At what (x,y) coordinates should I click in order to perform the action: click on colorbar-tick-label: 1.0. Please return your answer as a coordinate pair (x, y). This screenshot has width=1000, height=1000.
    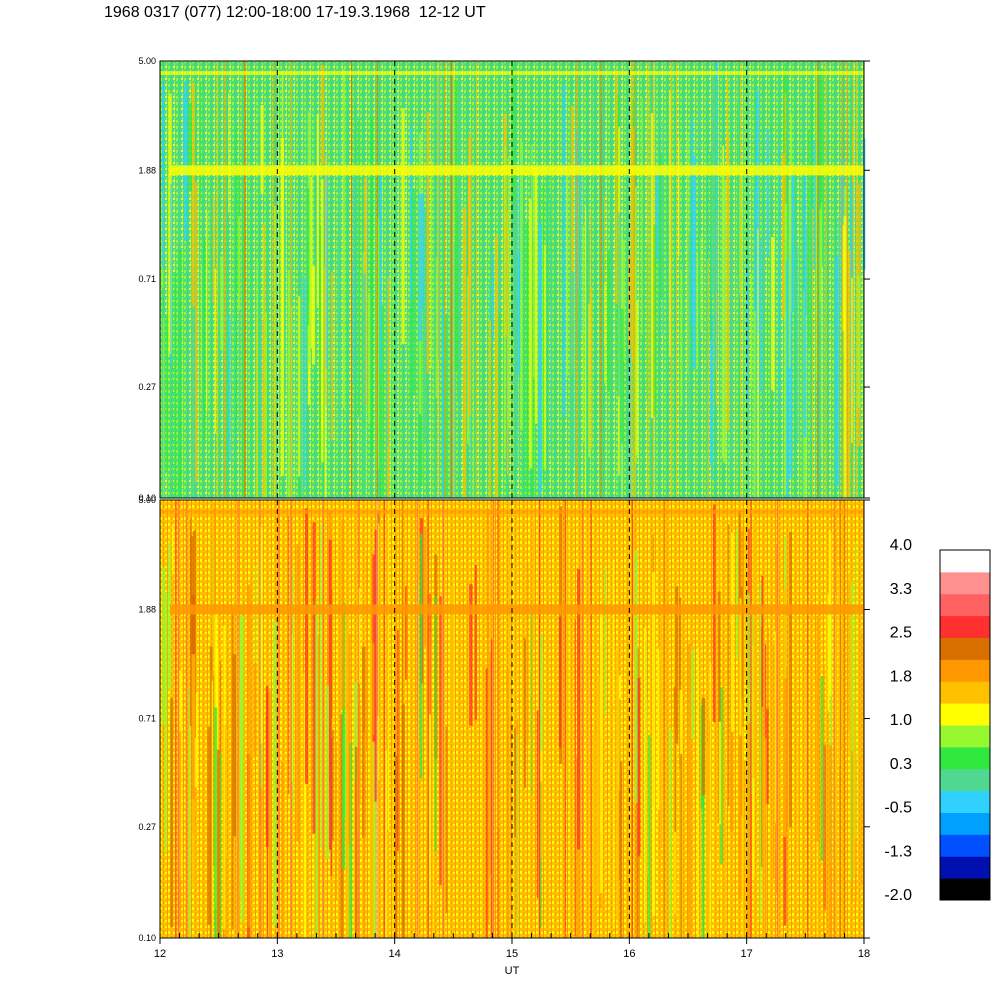
    Looking at the image, I should click on (901, 720).